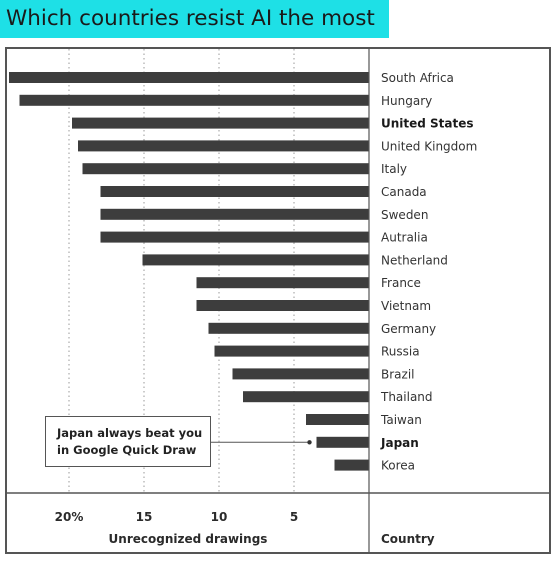 The width and height of the screenshot is (555, 561). What do you see at coordinates (398, 466) in the screenshot?
I see `country-label: Korea` at bounding box center [398, 466].